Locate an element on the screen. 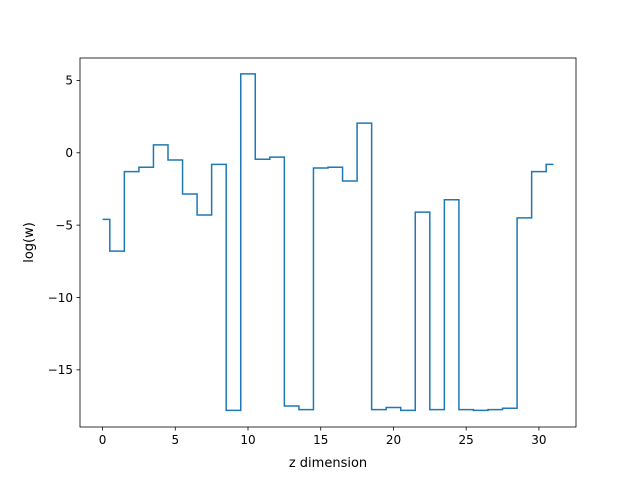  x-tick-label: 5 is located at coordinates (175, 440).